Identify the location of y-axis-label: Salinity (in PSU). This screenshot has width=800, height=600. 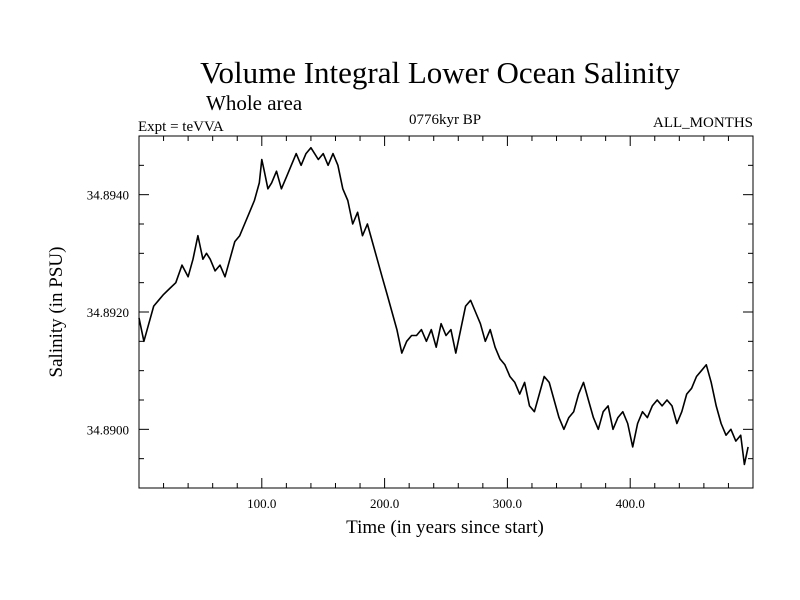
(56, 312).